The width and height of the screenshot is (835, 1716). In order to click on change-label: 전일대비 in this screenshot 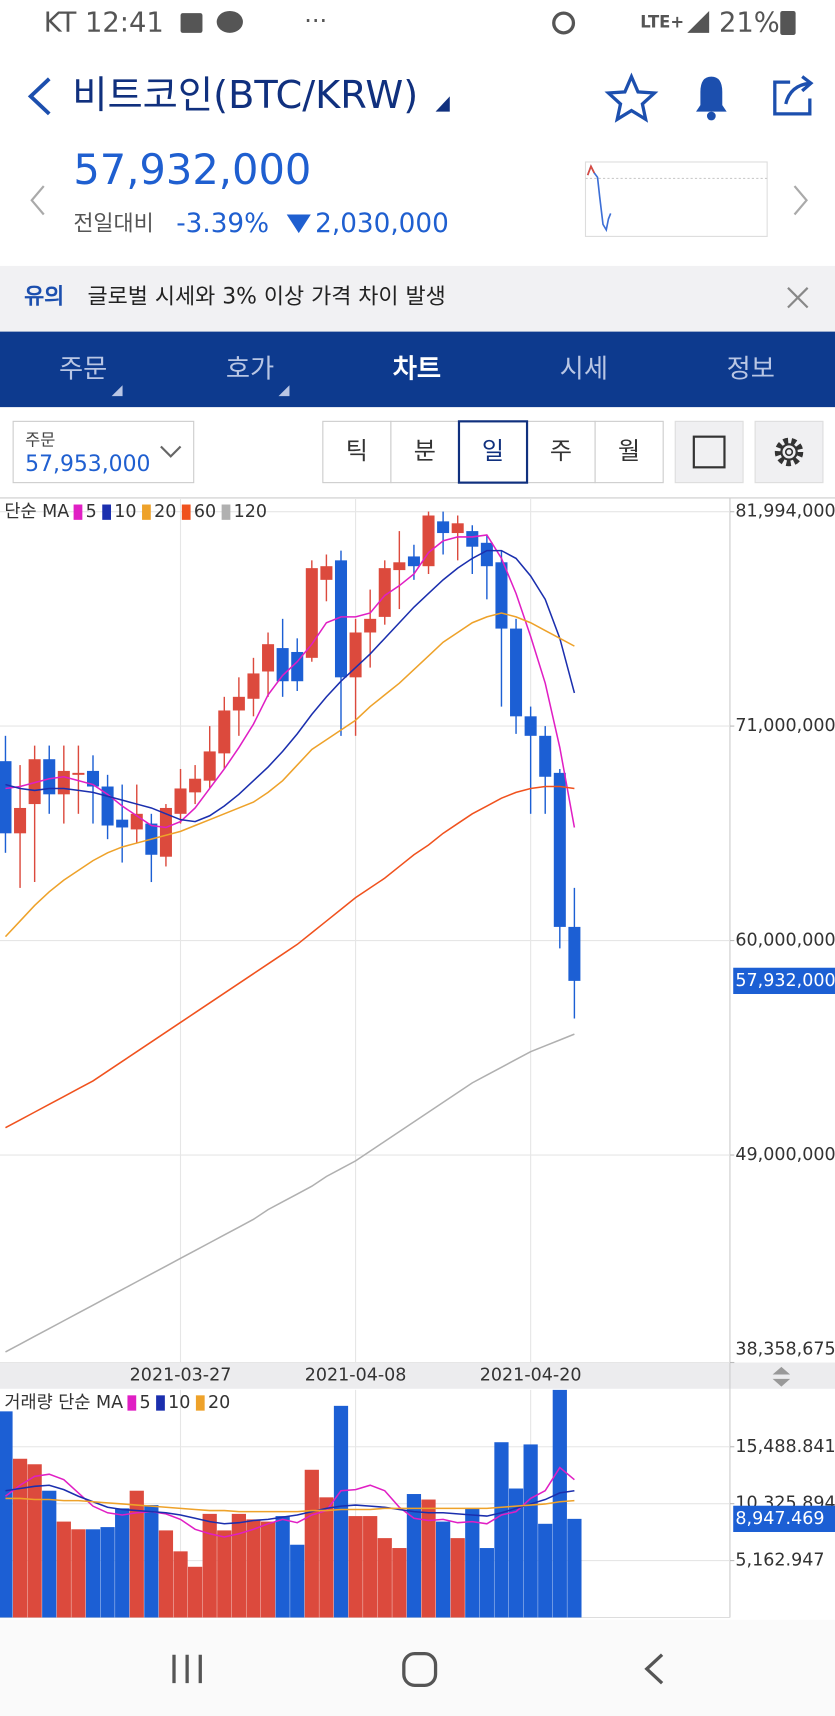, I will do `click(113, 223)`.